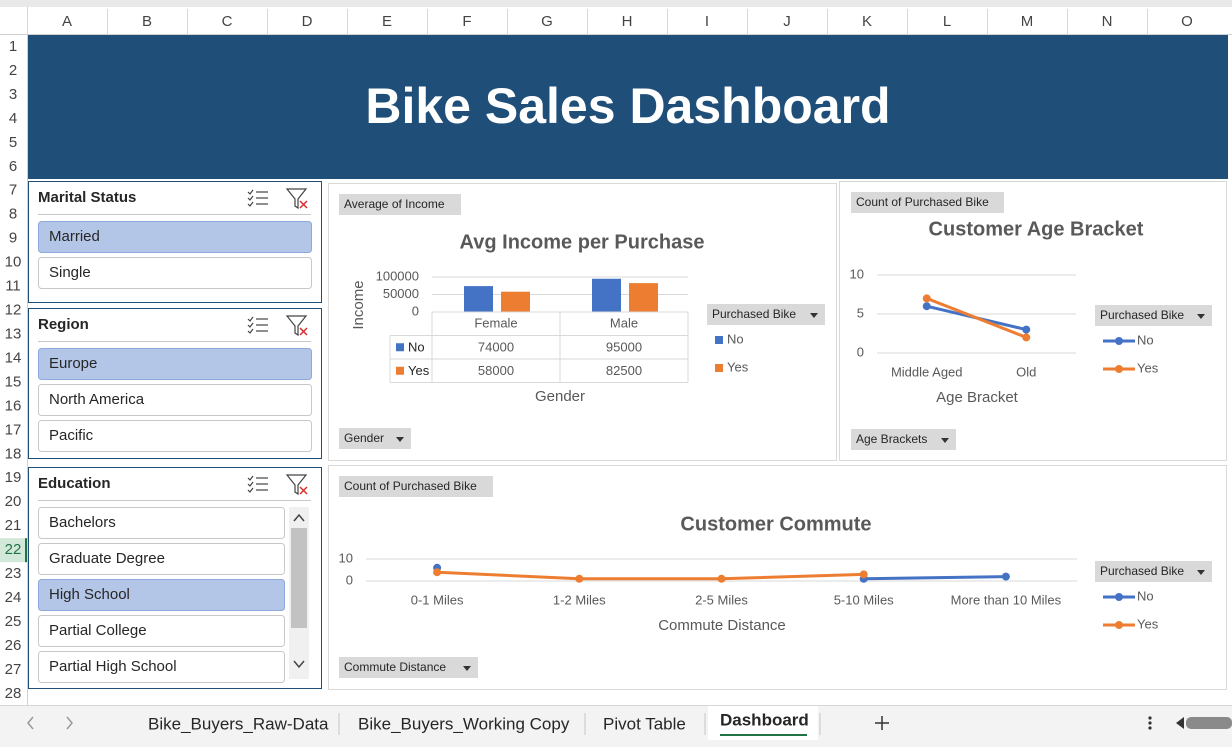  I want to click on column-header: M, so click(1027, 21).